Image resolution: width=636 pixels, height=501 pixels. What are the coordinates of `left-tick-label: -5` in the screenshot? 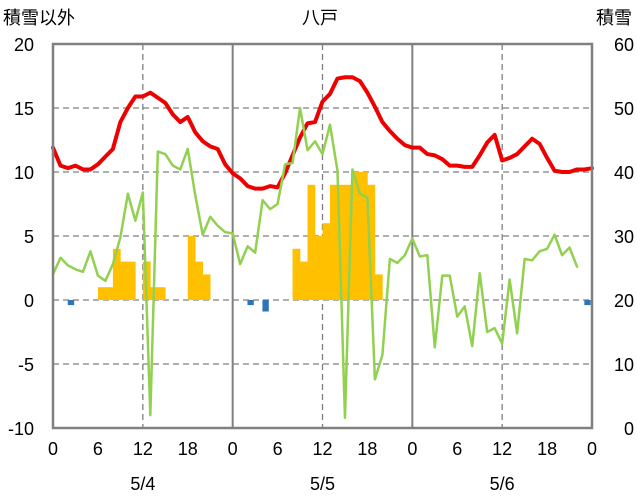 It's located at (26, 365).